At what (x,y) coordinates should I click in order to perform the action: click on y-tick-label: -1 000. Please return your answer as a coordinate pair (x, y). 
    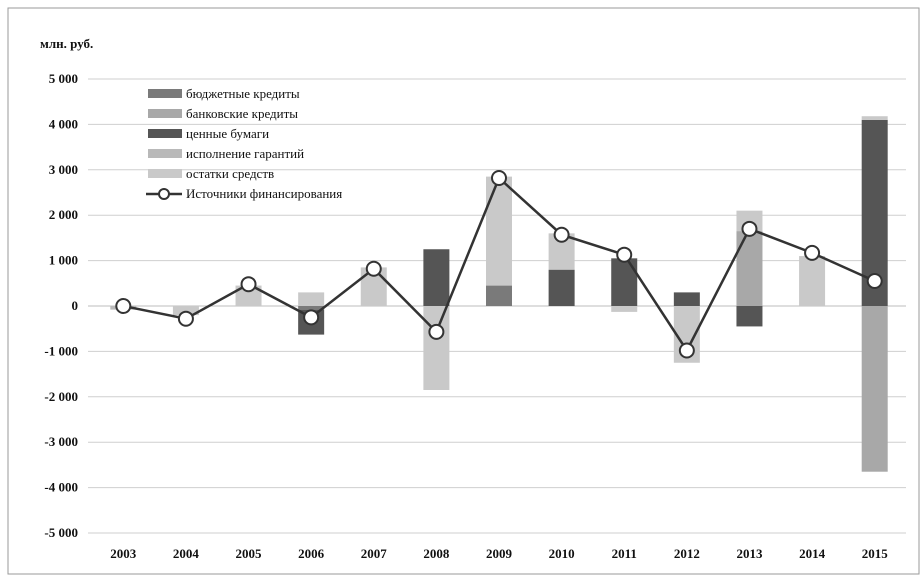
    Looking at the image, I should click on (61, 350).